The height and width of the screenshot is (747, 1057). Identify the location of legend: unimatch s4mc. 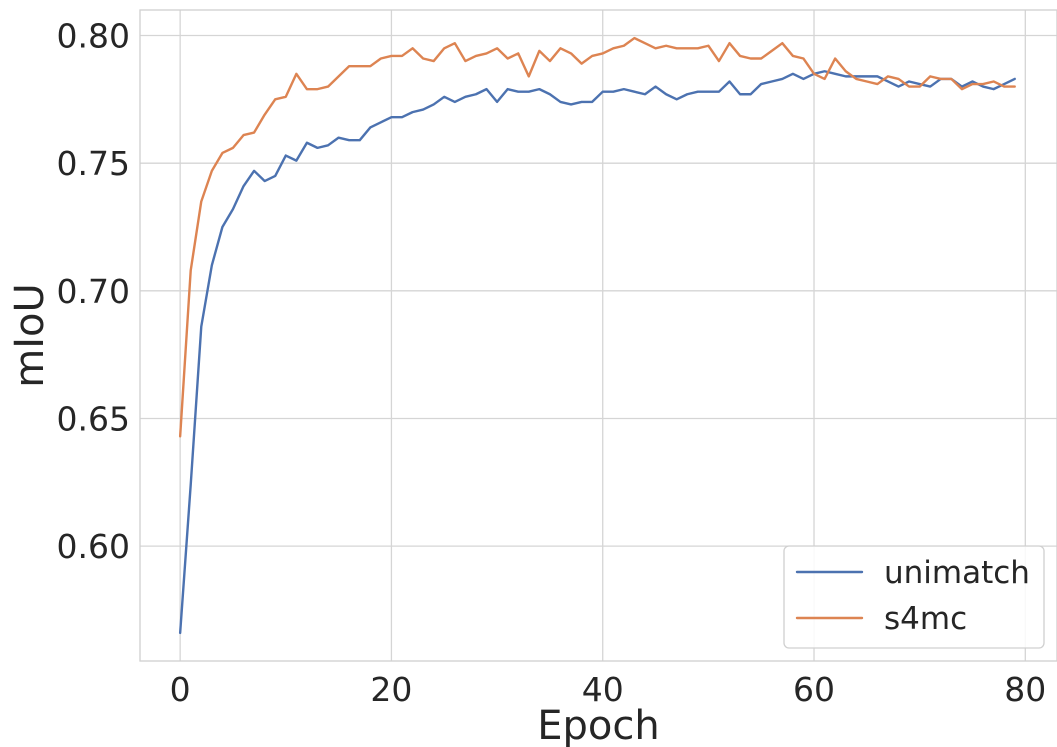
(914, 597).